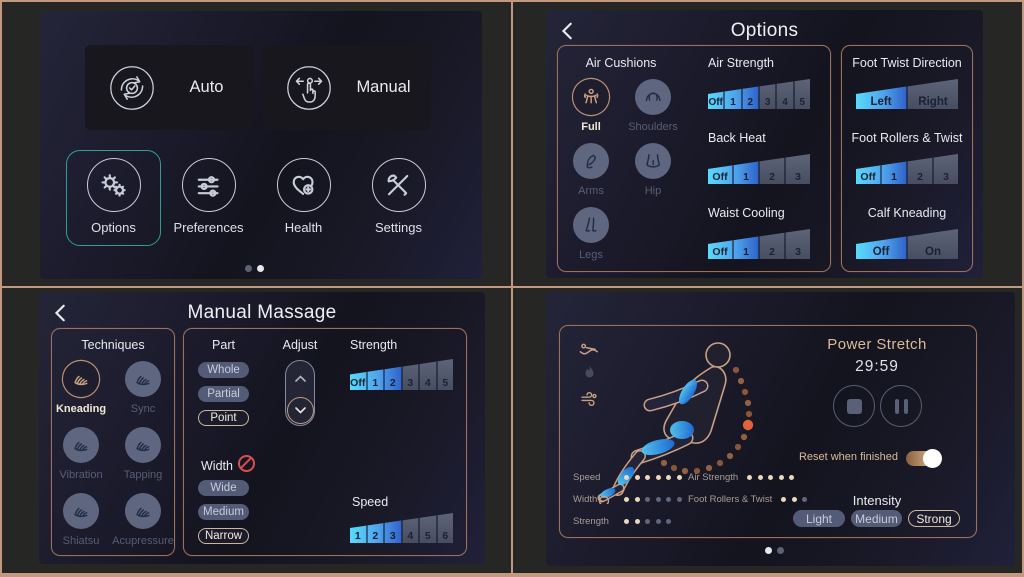  What do you see at coordinates (81, 520) in the screenshot?
I see `selector-item-shiatsu: Shiatsu` at bounding box center [81, 520].